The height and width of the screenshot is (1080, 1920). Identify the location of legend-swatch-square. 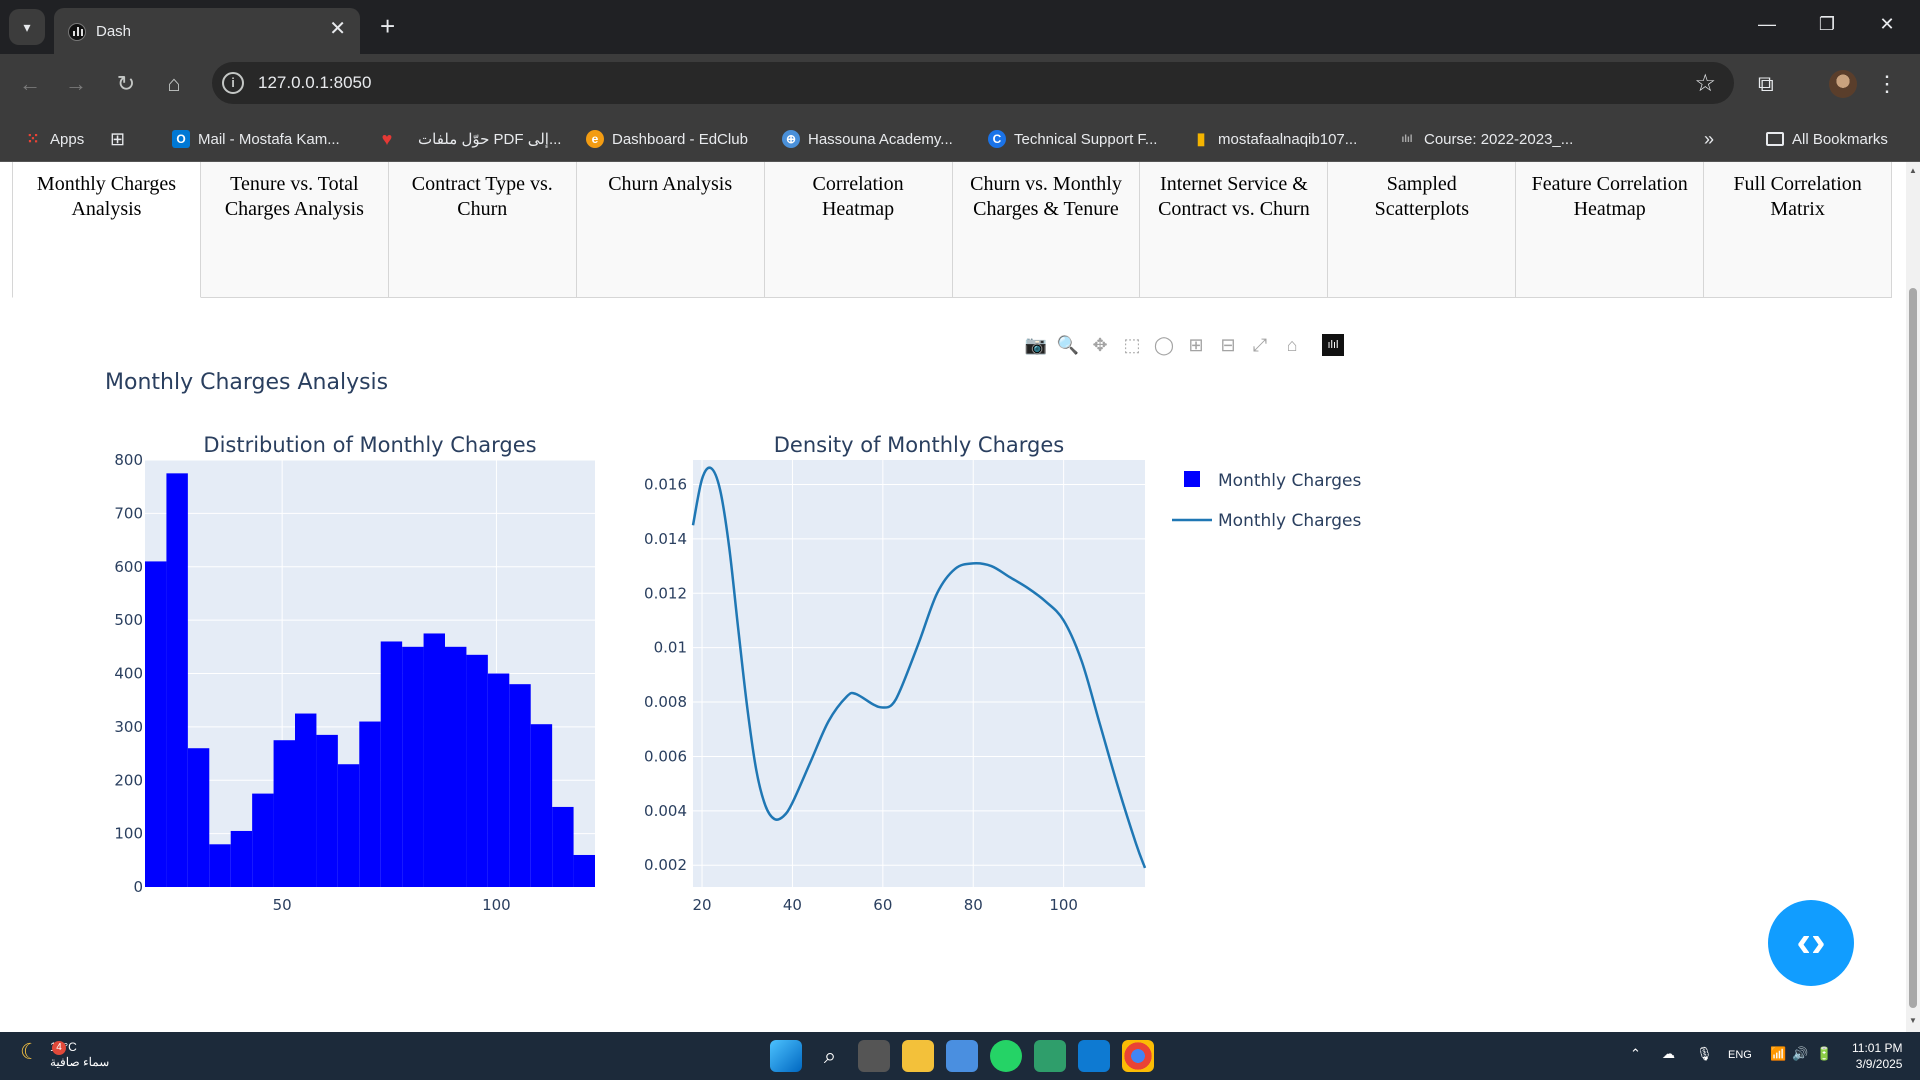
(1192, 479).